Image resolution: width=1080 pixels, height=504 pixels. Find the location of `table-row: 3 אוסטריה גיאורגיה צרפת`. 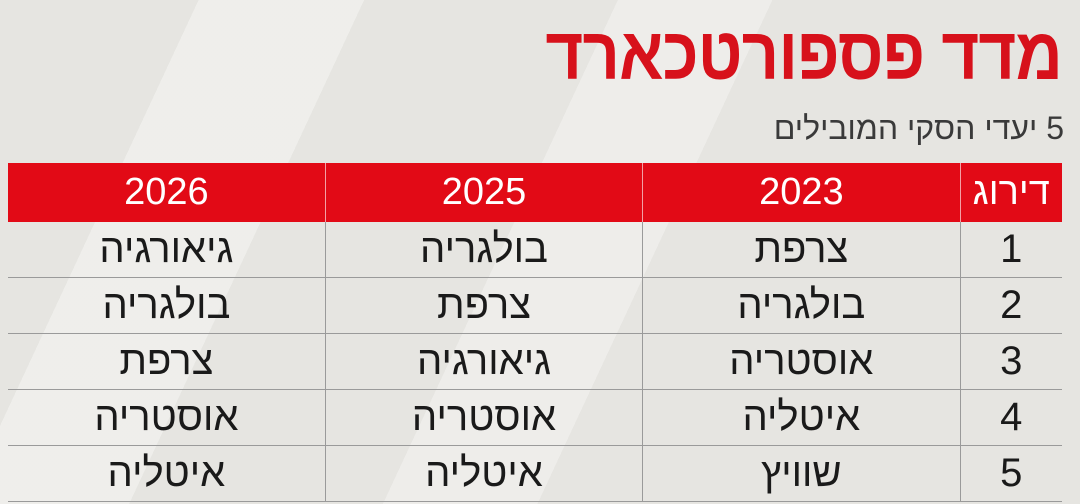

table-row: 3 אוסטריה גיאורגיה צרפת is located at coordinates (535, 361).